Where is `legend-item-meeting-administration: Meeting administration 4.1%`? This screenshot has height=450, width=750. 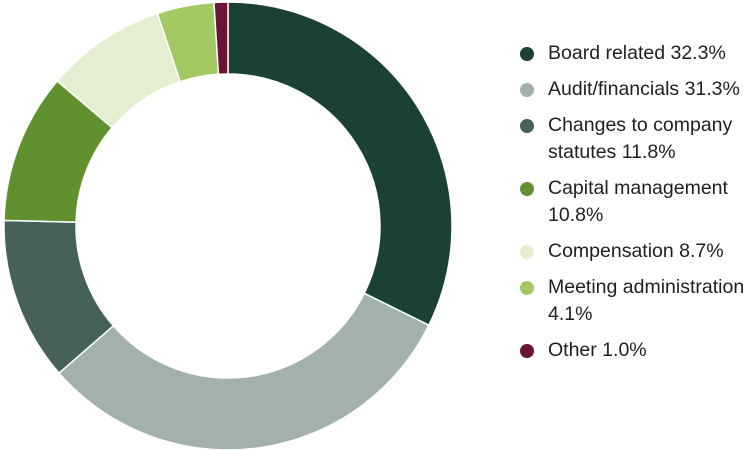 legend-item-meeting-administration: Meeting administration 4.1% is located at coordinates (634, 301).